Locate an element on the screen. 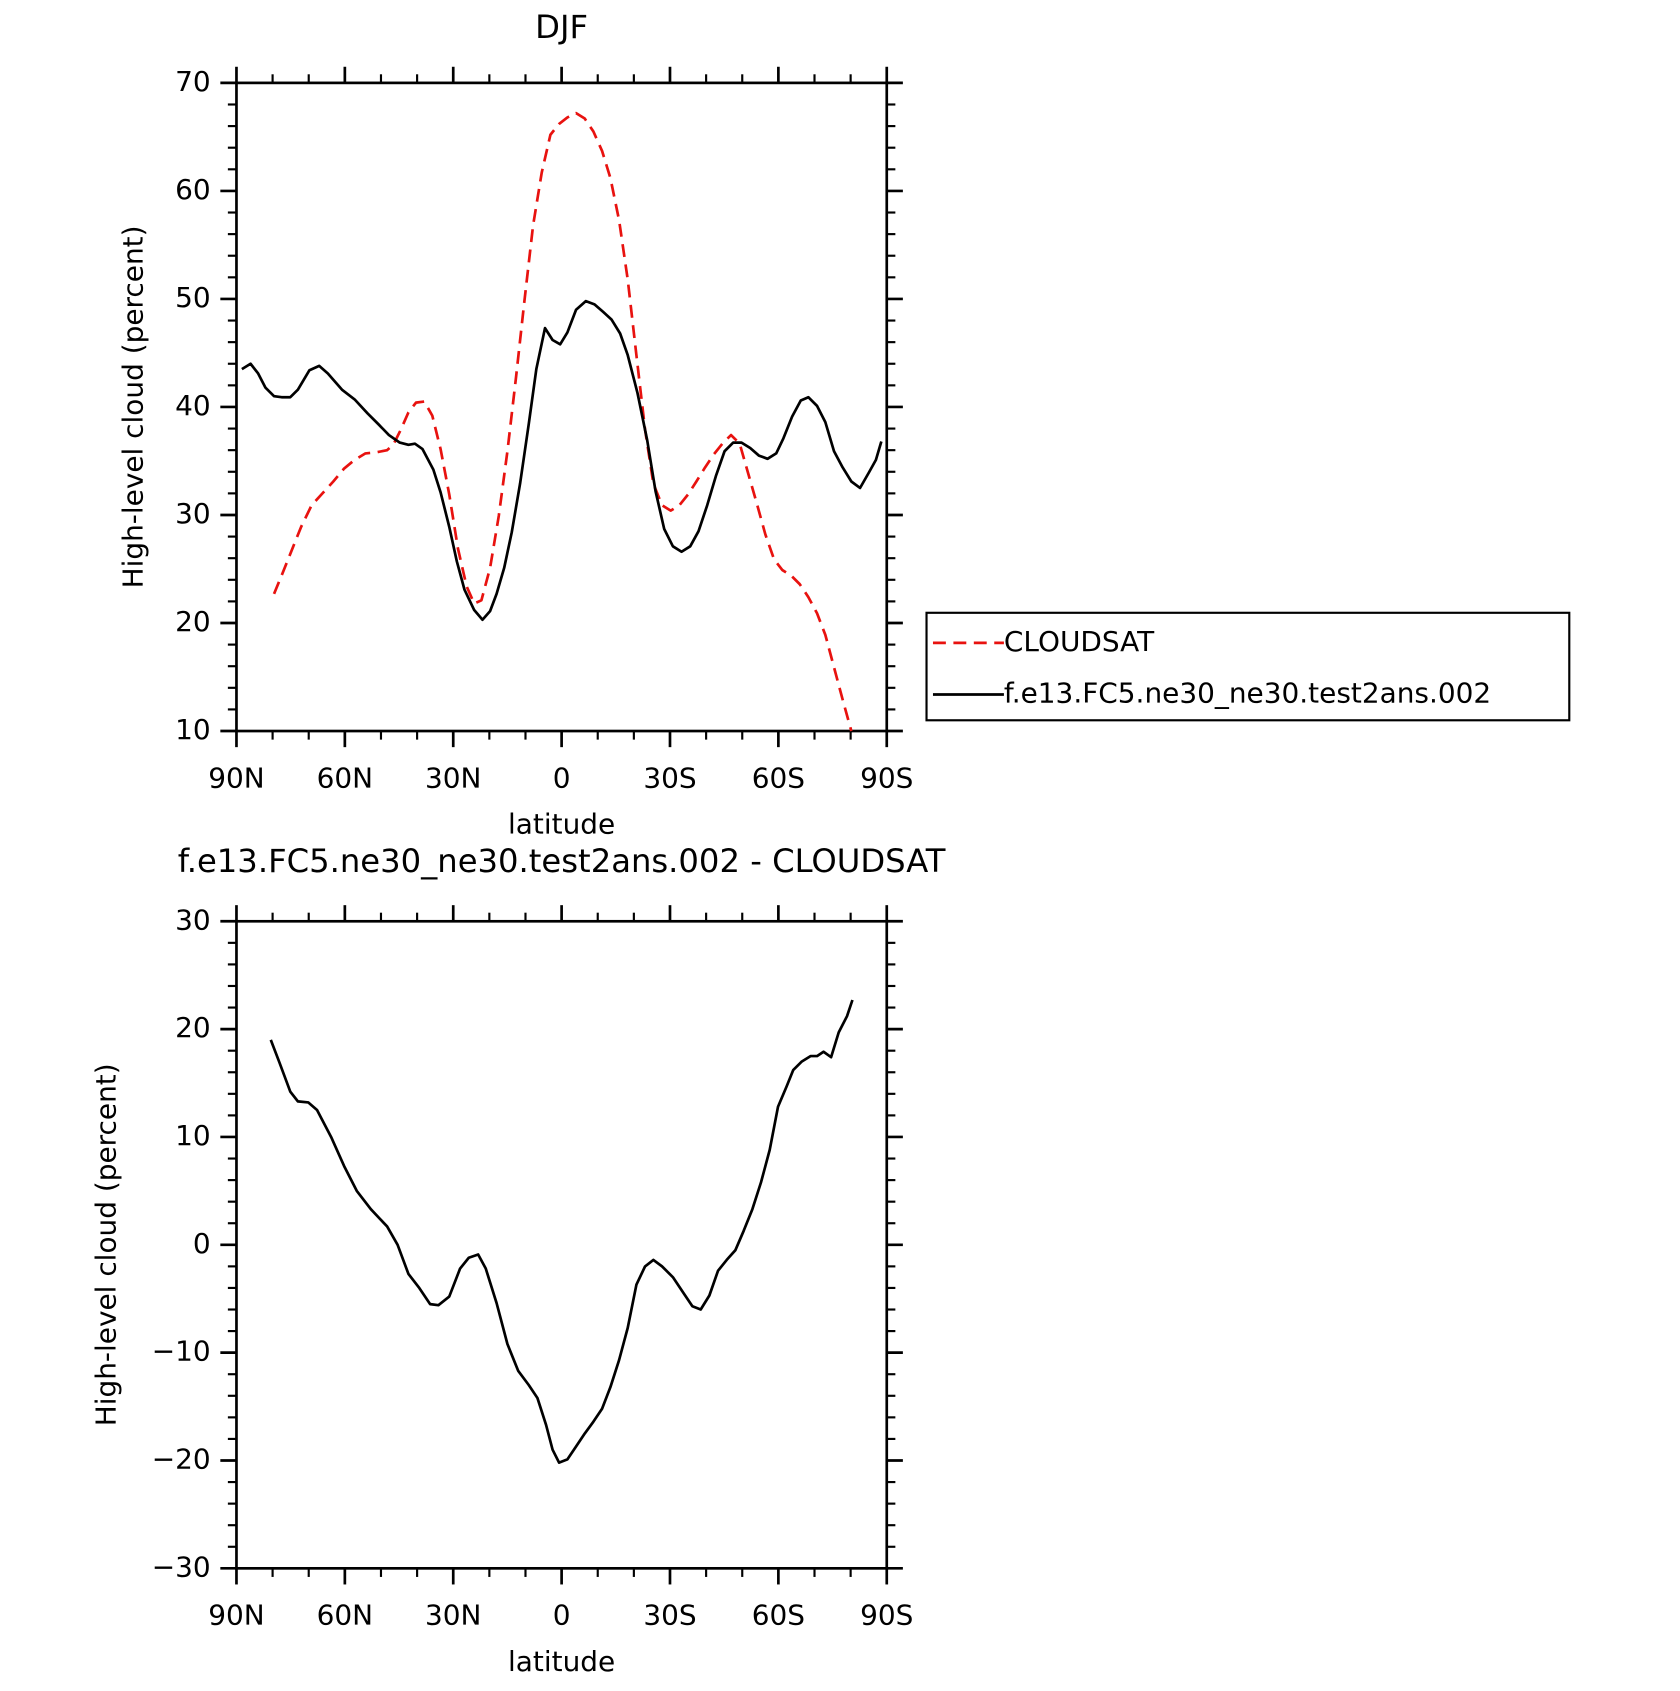  legend-label: f.e13.FC5.ne30_ne30.test2ans.002 is located at coordinates (1247, 692).